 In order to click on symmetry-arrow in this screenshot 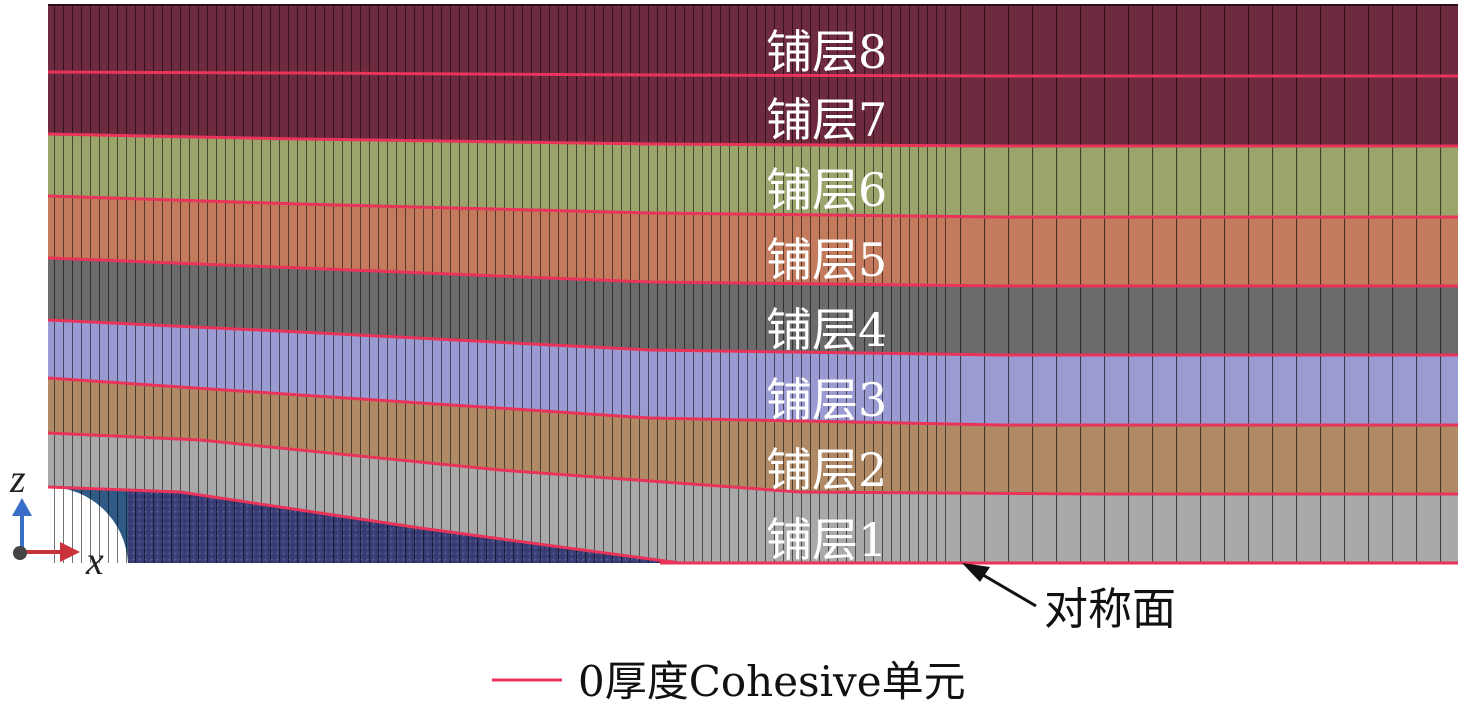, I will do `click(1007, 589)`.